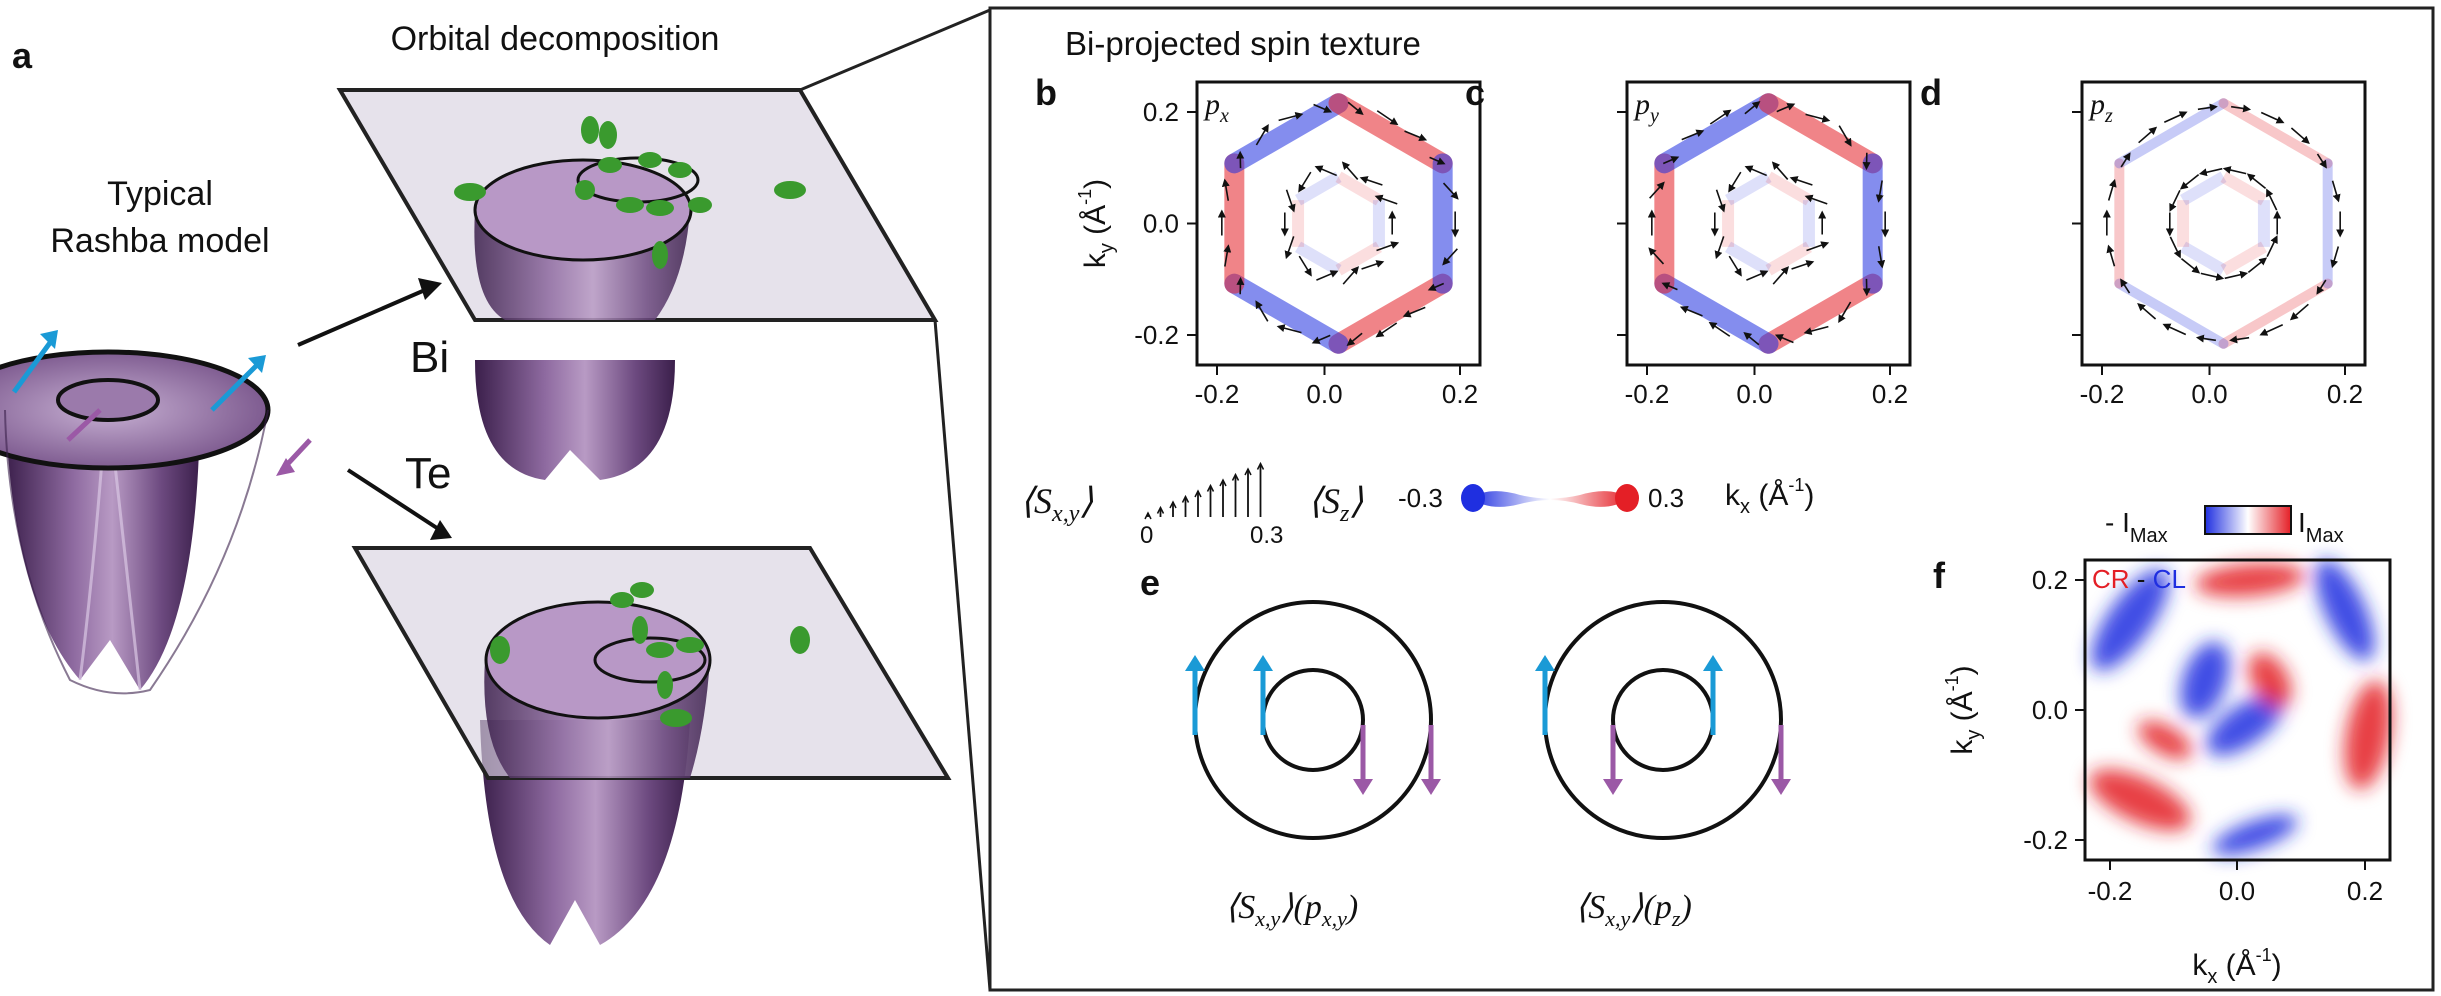  Describe the element at coordinates (1496, 504) in the screenshot. I see `legend-sz: ⟨Sz⟩ -0.3 0.3` at that location.